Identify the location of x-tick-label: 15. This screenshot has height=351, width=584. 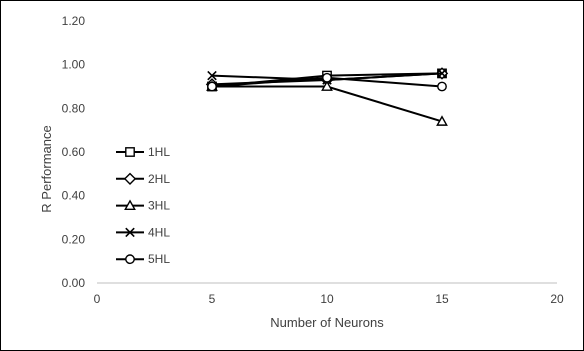
(442, 299).